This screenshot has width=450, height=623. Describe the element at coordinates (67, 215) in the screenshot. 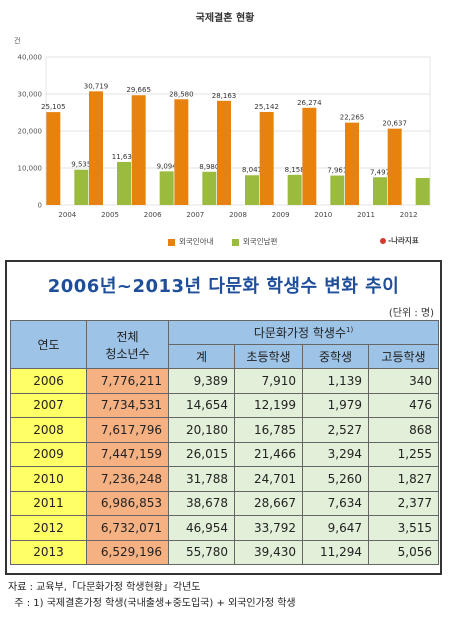

I see `x-tick-label: 2004` at that location.